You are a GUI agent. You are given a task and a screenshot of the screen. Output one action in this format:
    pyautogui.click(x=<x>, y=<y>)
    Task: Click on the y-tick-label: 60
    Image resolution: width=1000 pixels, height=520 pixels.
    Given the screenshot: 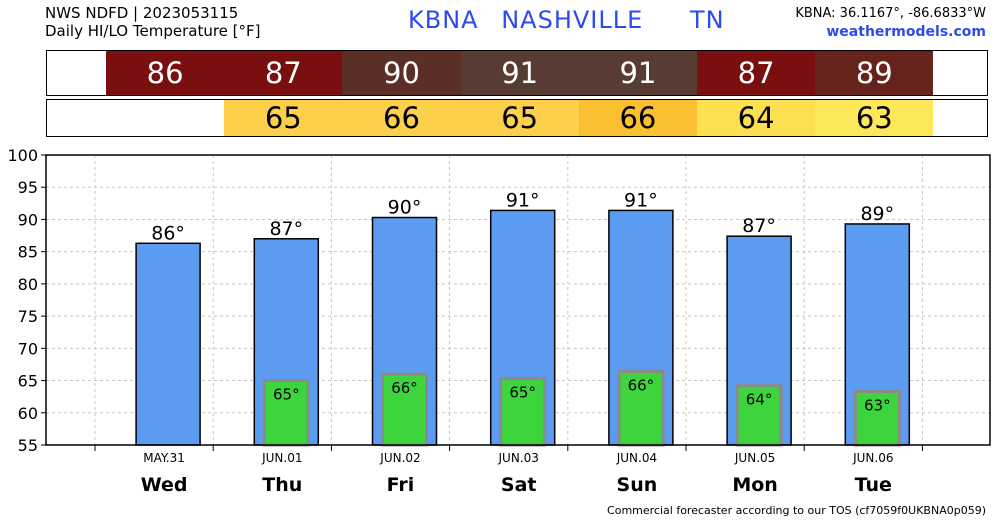 What is the action you would take?
    pyautogui.click(x=28, y=413)
    